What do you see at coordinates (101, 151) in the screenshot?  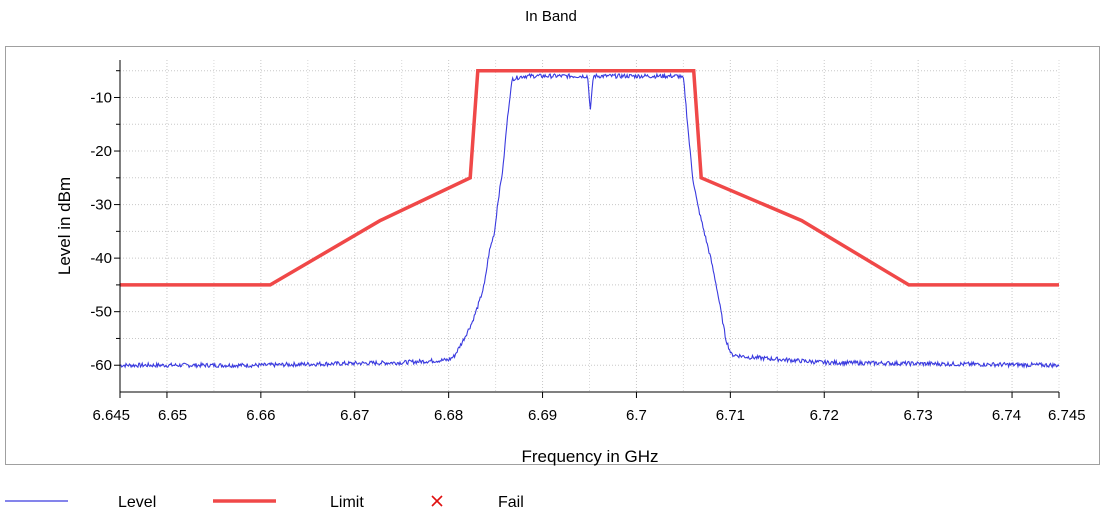 I see `y-tick-label: -20` at bounding box center [101, 151].